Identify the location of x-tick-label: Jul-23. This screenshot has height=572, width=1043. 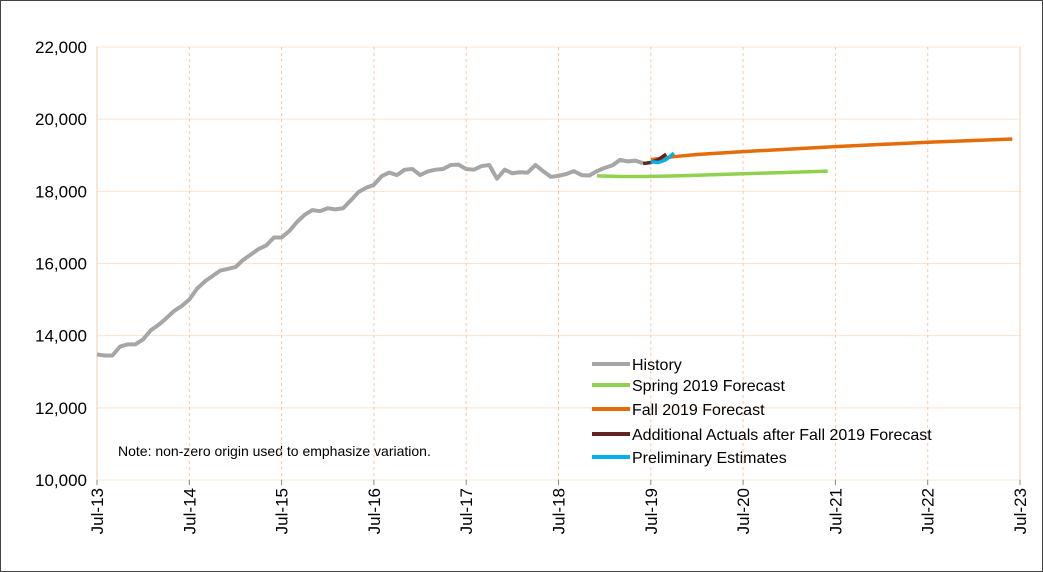
(1020, 511).